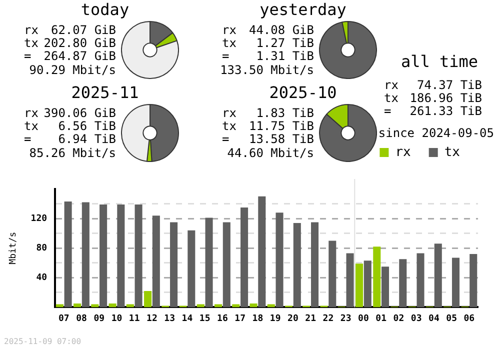  Describe the element at coordinates (42, 277) in the screenshot. I see `y-tick-label: 40` at that location.